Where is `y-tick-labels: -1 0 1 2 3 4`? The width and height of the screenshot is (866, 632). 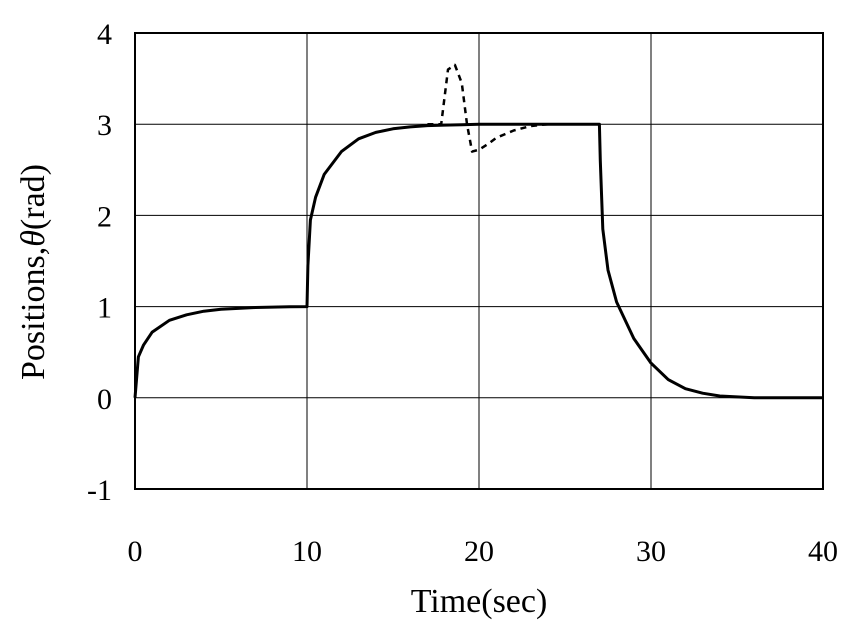 y-tick-labels: -1 0 1 2 3 4 is located at coordinates (99, 262).